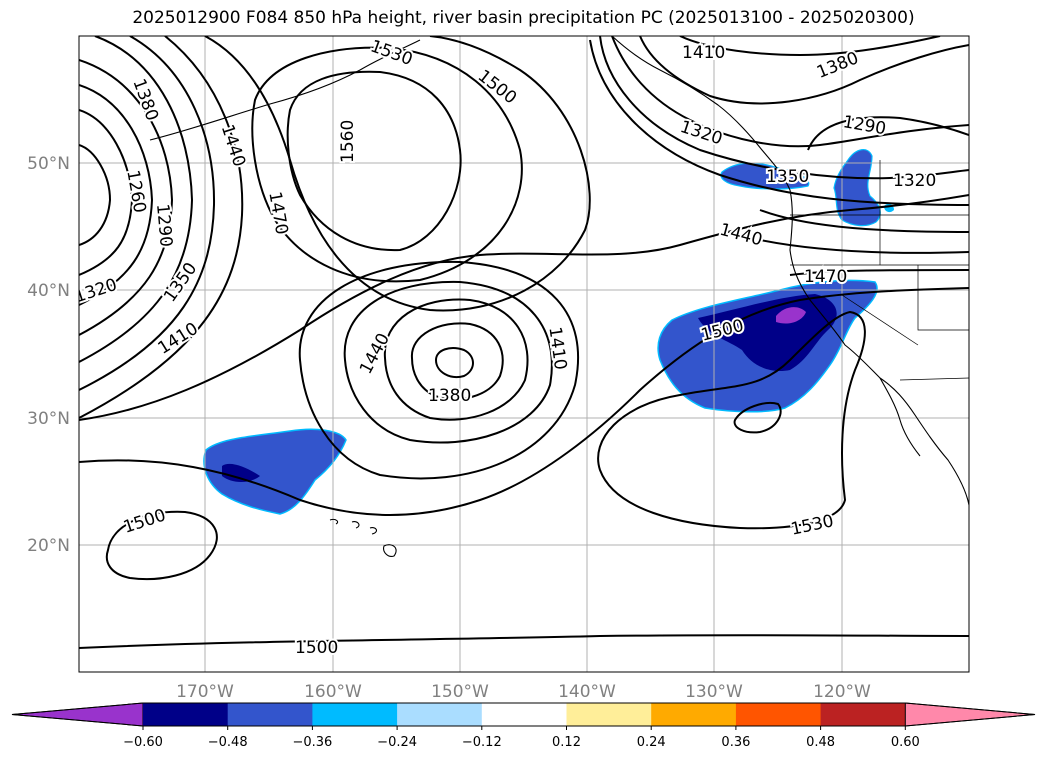 This screenshot has width=1047, height=765. I want to click on precip-core-central-pacific, so click(241, 472).